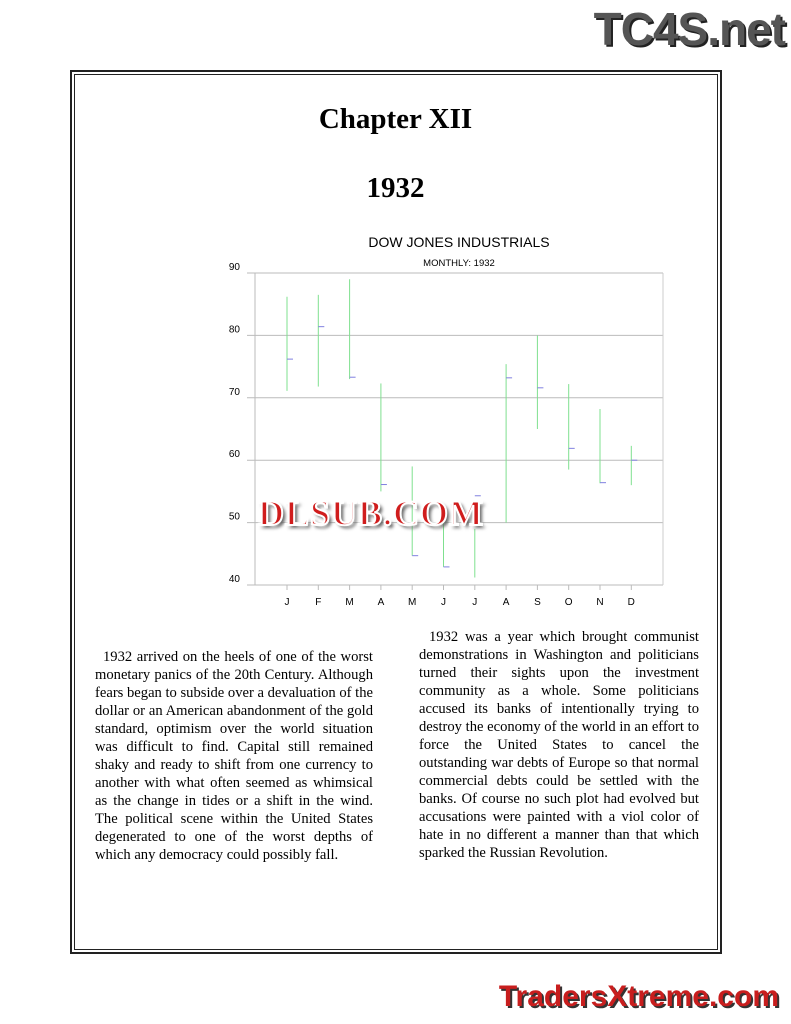 This screenshot has height=1024, width=791. Describe the element at coordinates (235, 454) in the screenshot. I see `y-tick-label: 60` at that location.